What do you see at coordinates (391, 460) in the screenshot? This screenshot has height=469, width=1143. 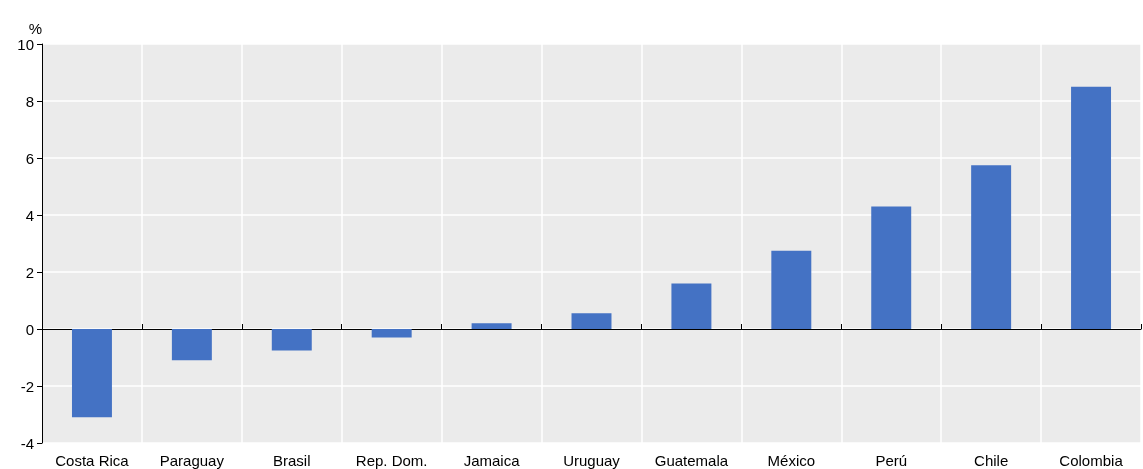 I see `x-tick-label: Rep. Dom.` at bounding box center [391, 460].